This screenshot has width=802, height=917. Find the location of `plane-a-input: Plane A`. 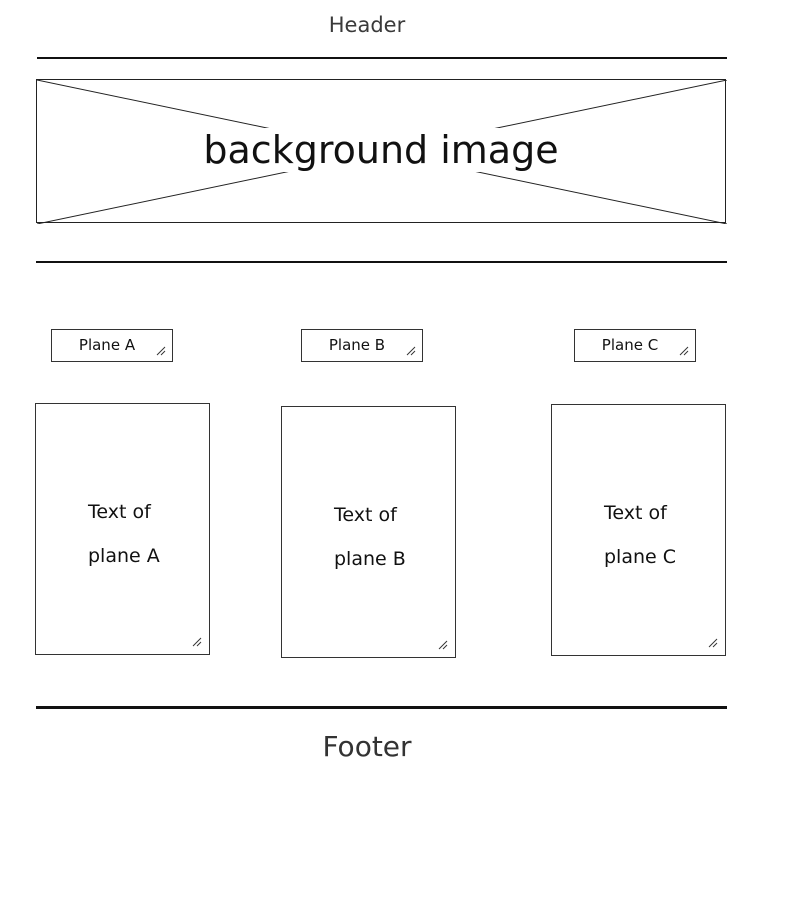

plane-a-input: Plane A is located at coordinates (112, 345).